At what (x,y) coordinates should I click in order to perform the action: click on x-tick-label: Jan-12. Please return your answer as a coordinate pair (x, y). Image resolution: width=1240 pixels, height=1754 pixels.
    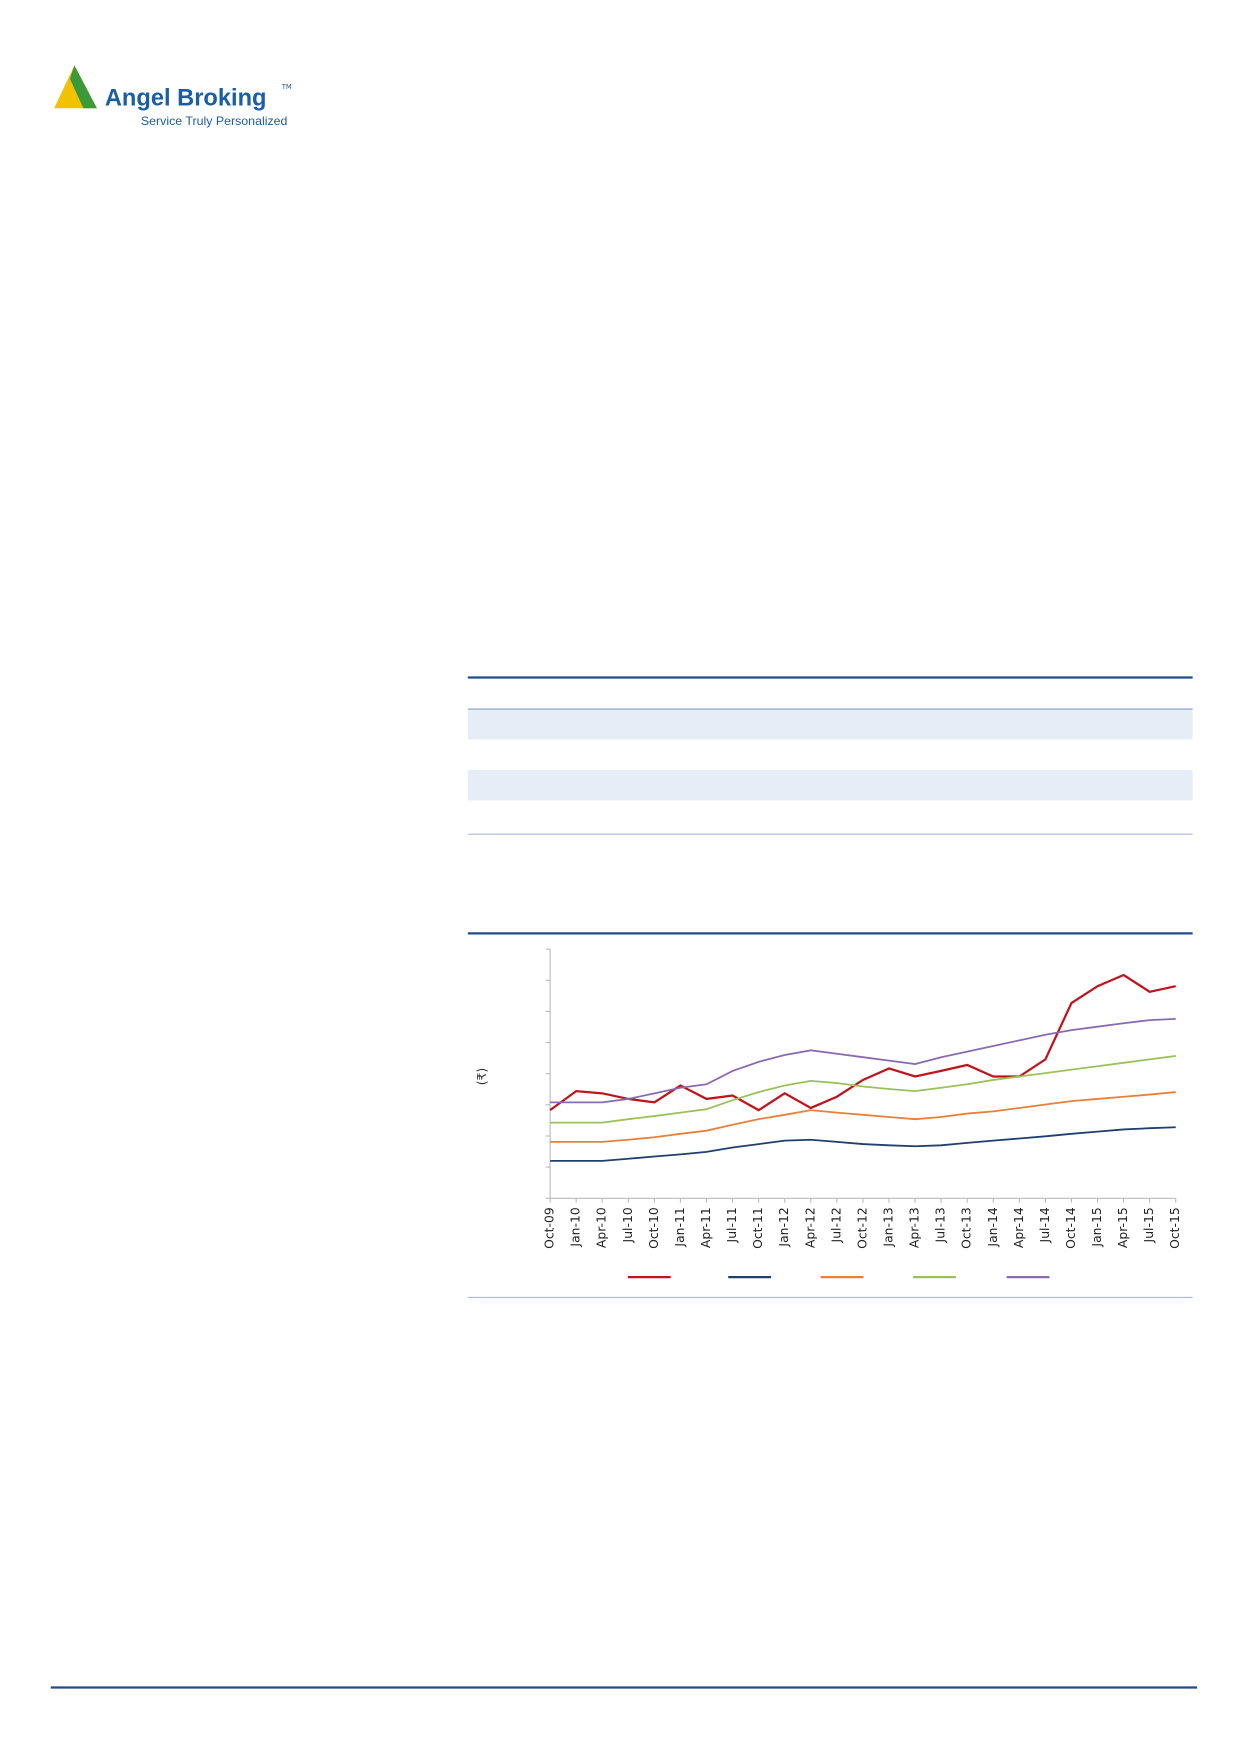
    Looking at the image, I should click on (783, 1227).